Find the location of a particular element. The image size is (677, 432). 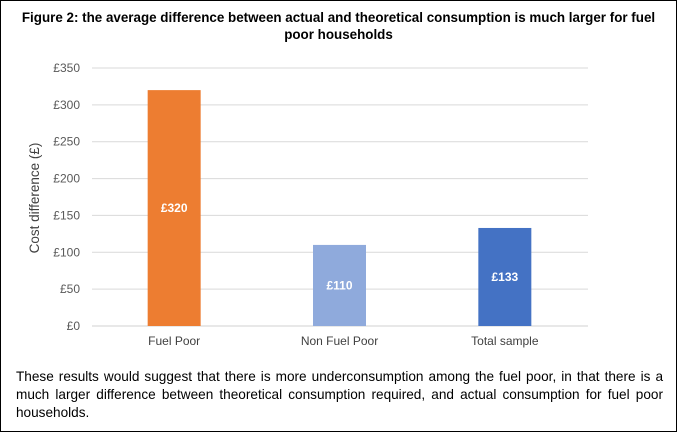

data-label: £110 is located at coordinates (339, 285).